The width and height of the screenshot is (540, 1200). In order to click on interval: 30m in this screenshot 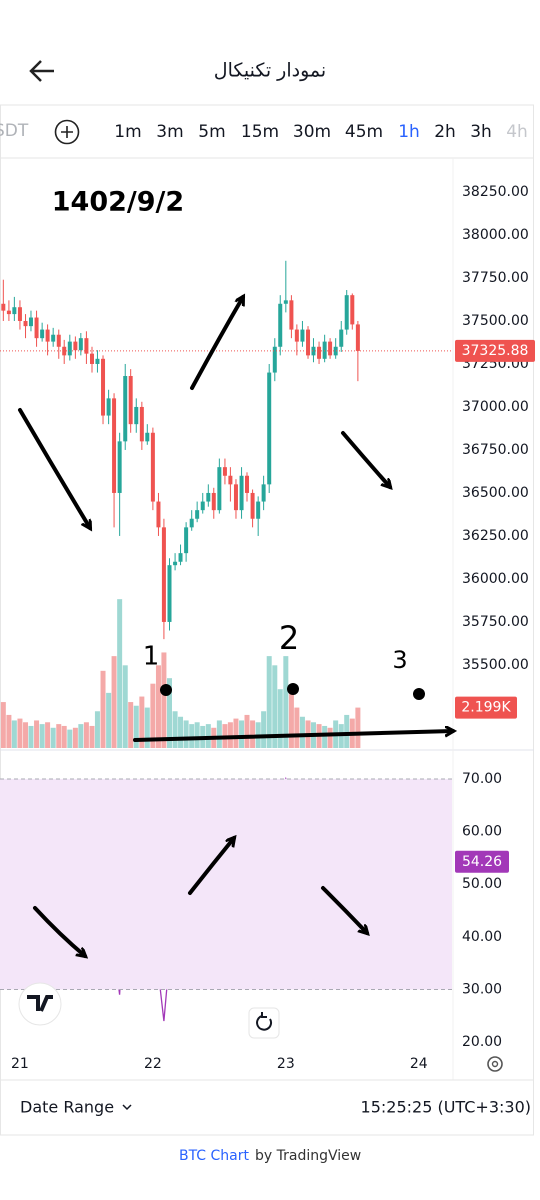, I will do `click(312, 132)`.